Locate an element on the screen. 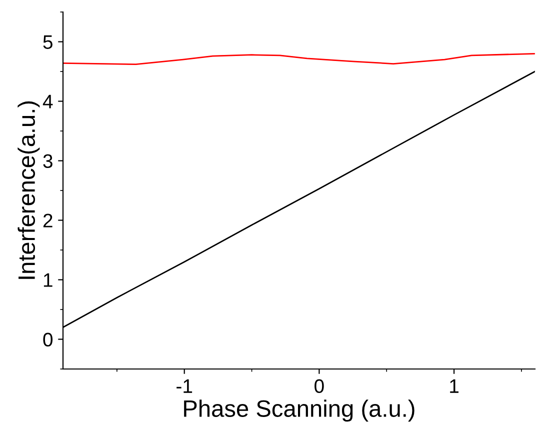 The width and height of the screenshot is (536, 430). x-tick-label: -1 is located at coordinates (184, 386).